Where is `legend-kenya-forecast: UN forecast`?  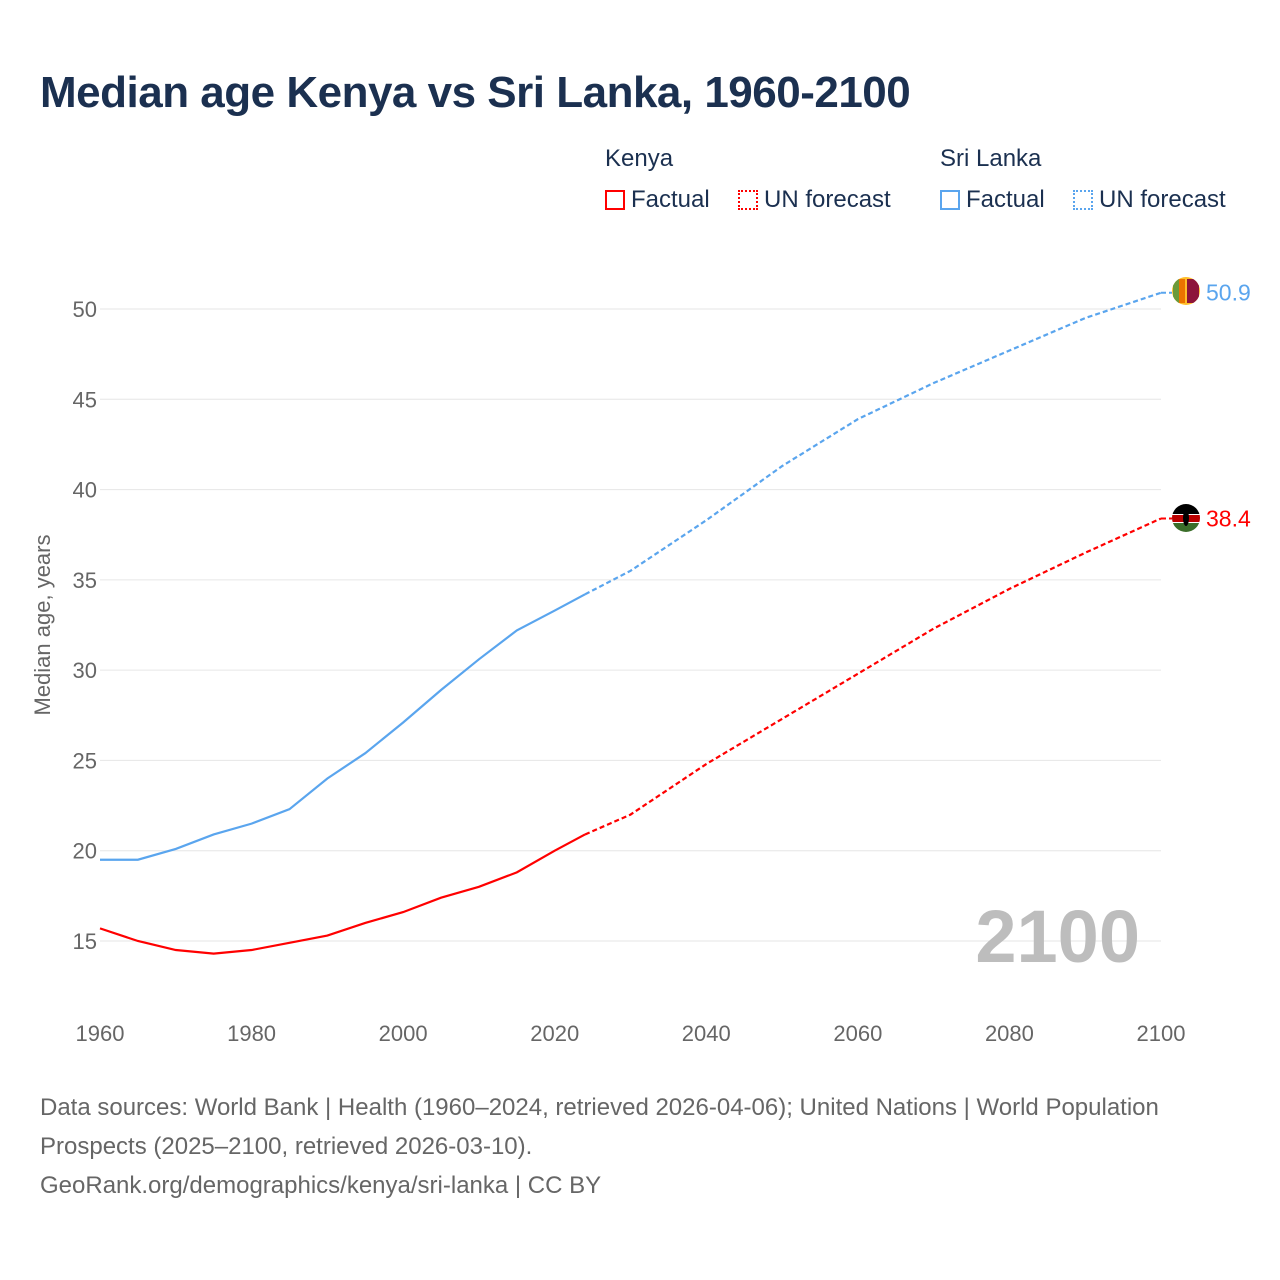
legend-kenya-forecast: UN forecast is located at coordinates (814, 200).